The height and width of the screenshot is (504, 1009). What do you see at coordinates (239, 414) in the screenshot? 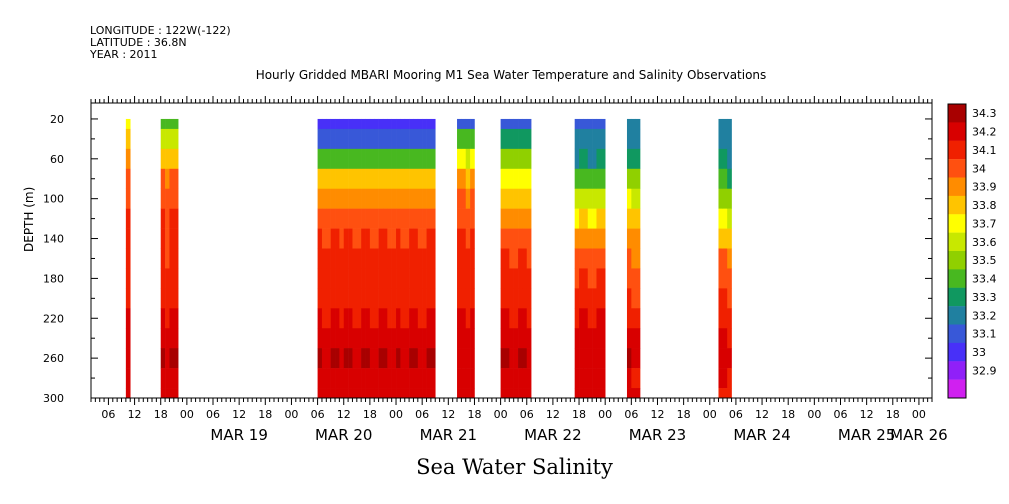
I see `x-tick-label: 12` at bounding box center [239, 414].